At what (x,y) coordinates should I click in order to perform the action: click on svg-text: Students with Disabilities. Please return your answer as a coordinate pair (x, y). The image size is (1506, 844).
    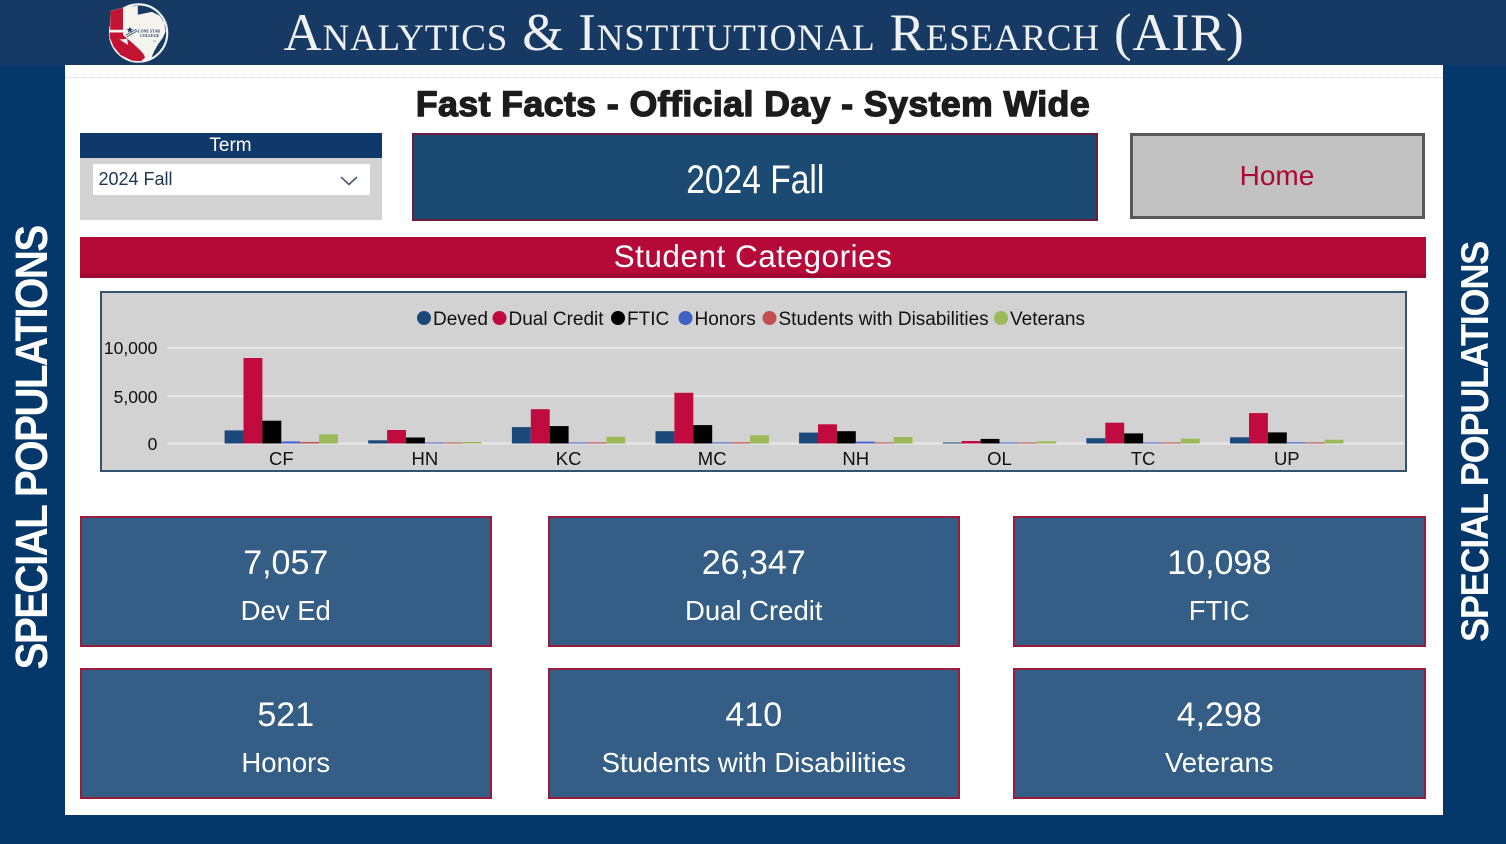
    Looking at the image, I should click on (884, 319).